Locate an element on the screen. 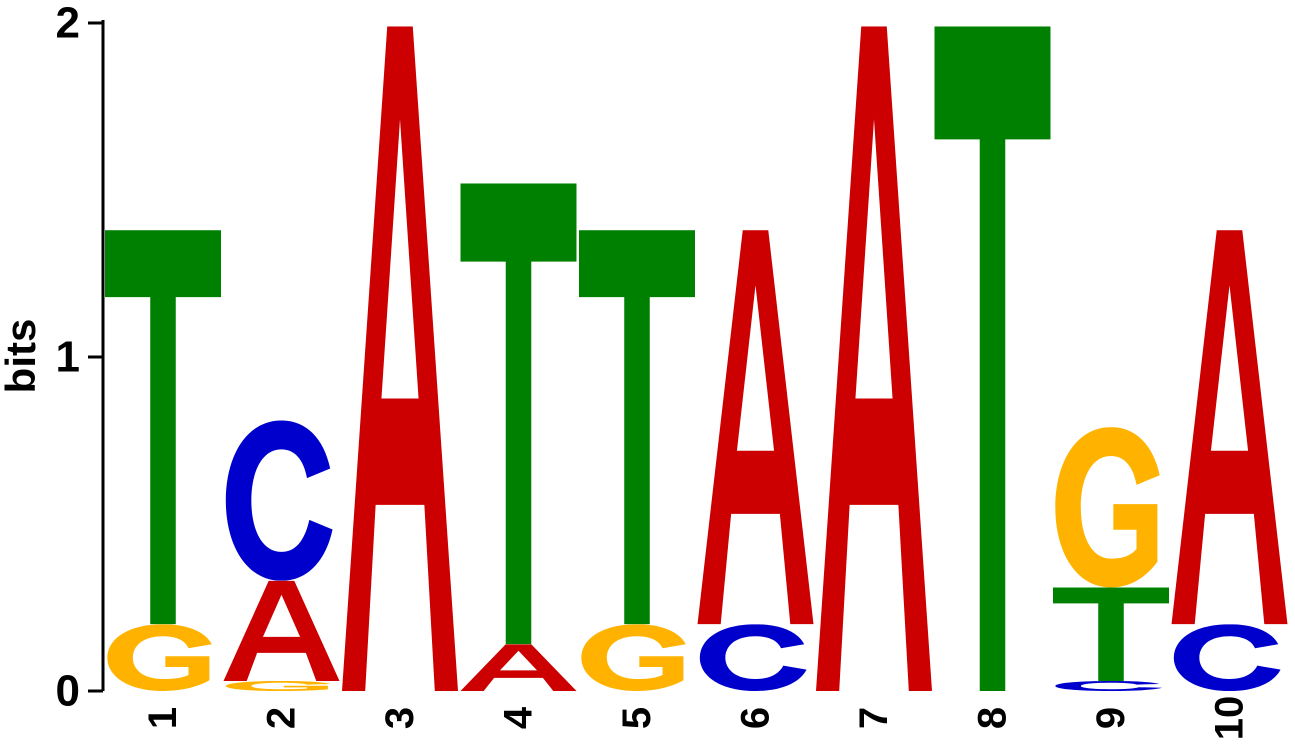 The height and width of the screenshot is (748, 1295). x-tick-label: 5 is located at coordinates (637, 718).